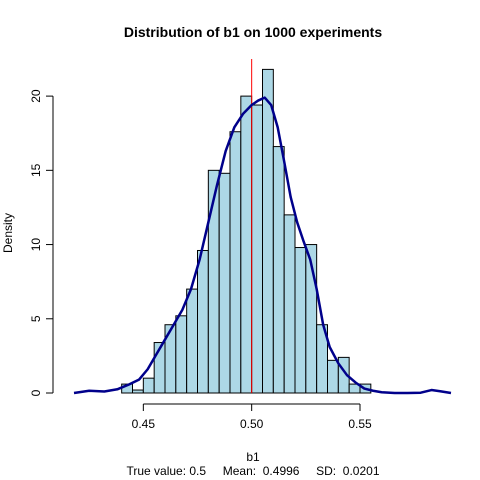 This screenshot has width=480, height=480. I want to click on y-tick-label: 20, so click(36, 96).